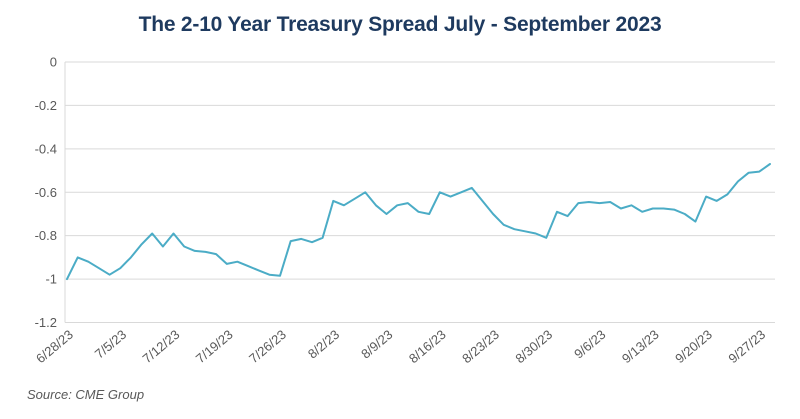 The height and width of the screenshot is (419, 800). I want to click on x-tick-label: 8/9/23, so click(376, 344).